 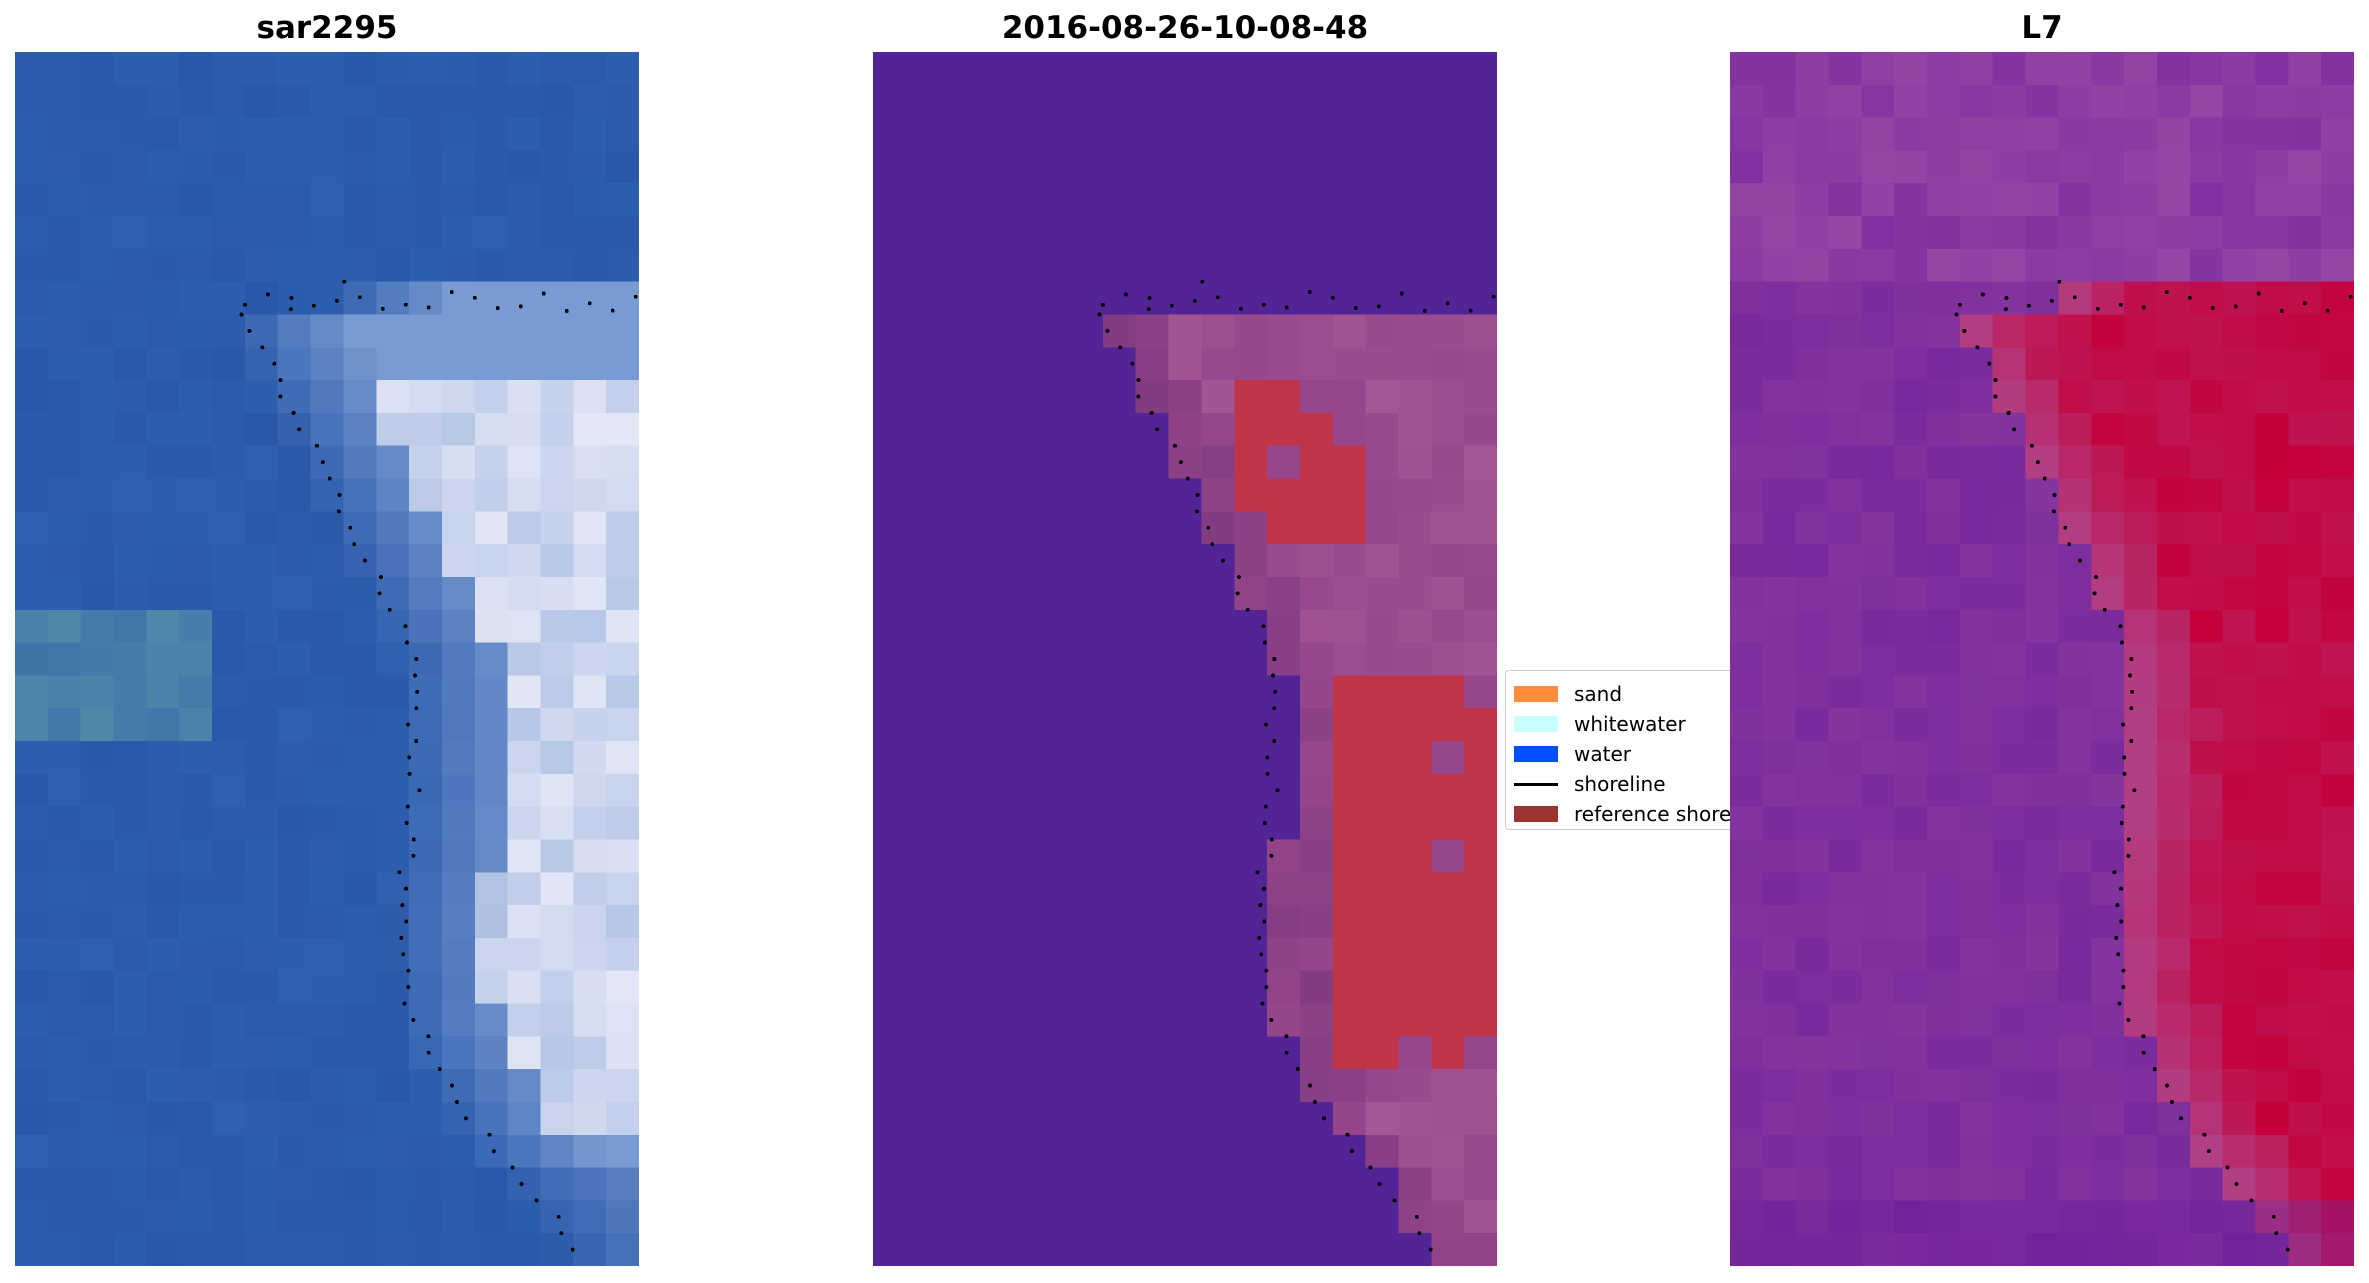 I want to click on legend-label: water, so click(x=1602, y=754).